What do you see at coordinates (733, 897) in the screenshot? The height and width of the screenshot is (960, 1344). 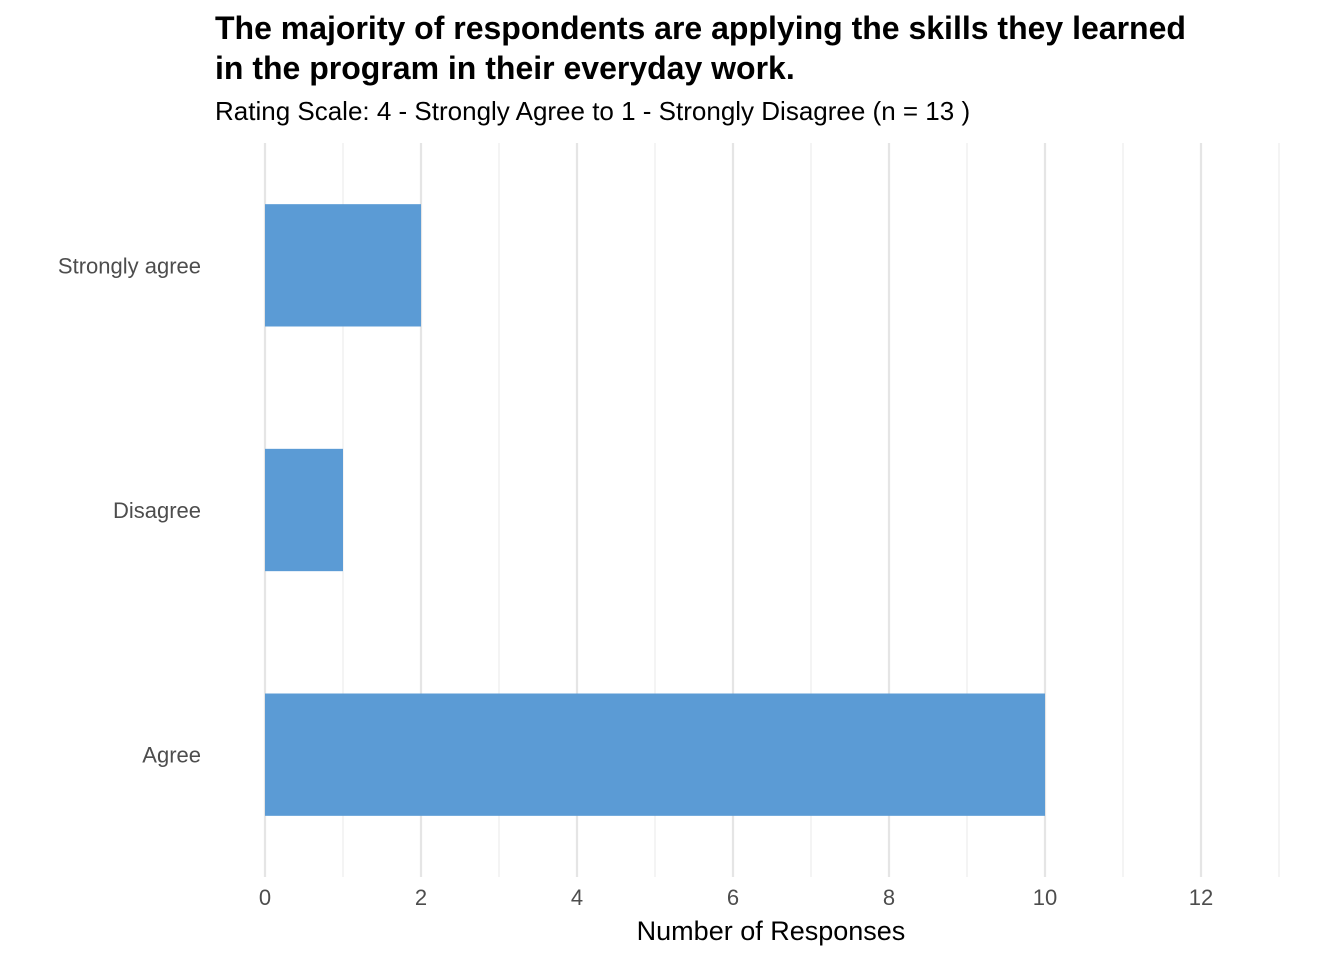 I see `x-tick-label: 6` at bounding box center [733, 897].